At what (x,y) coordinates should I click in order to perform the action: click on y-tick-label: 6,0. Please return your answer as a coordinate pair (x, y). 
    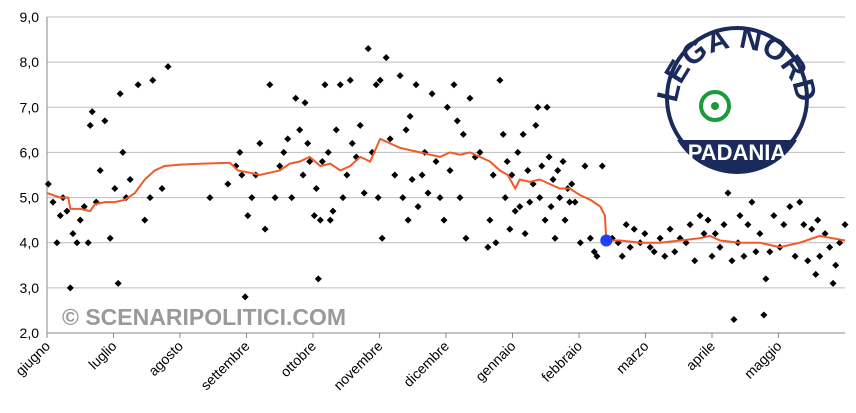
    Looking at the image, I should click on (30, 152).